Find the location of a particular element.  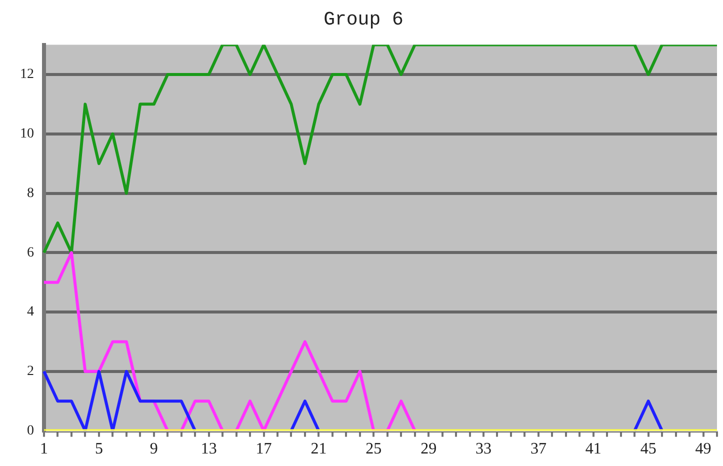

x-tick-label: 37 is located at coordinates (538, 449).